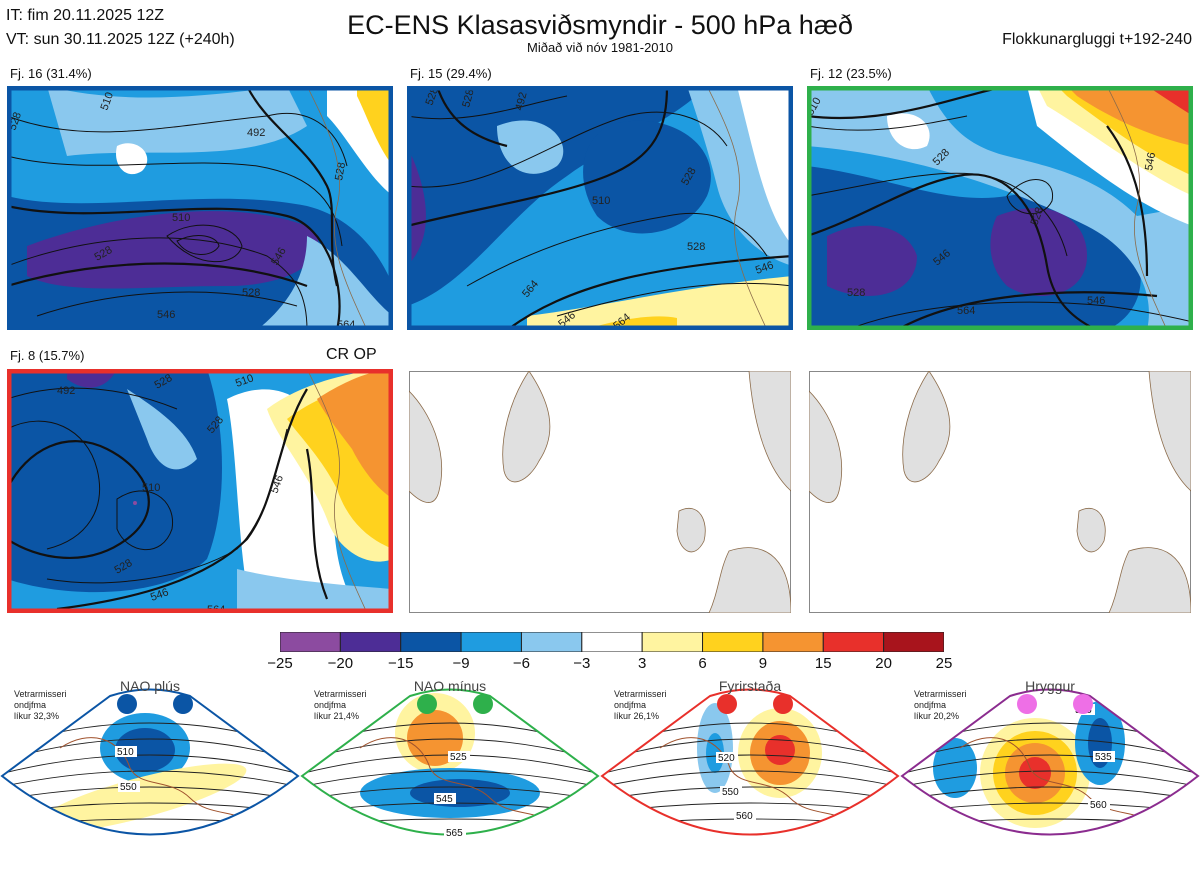 The width and height of the screenshot is (1200, 871). Describe the element at coordinates (750, 686) in the screenshot. I see `regime-title: Fyrirstaða` at that location.